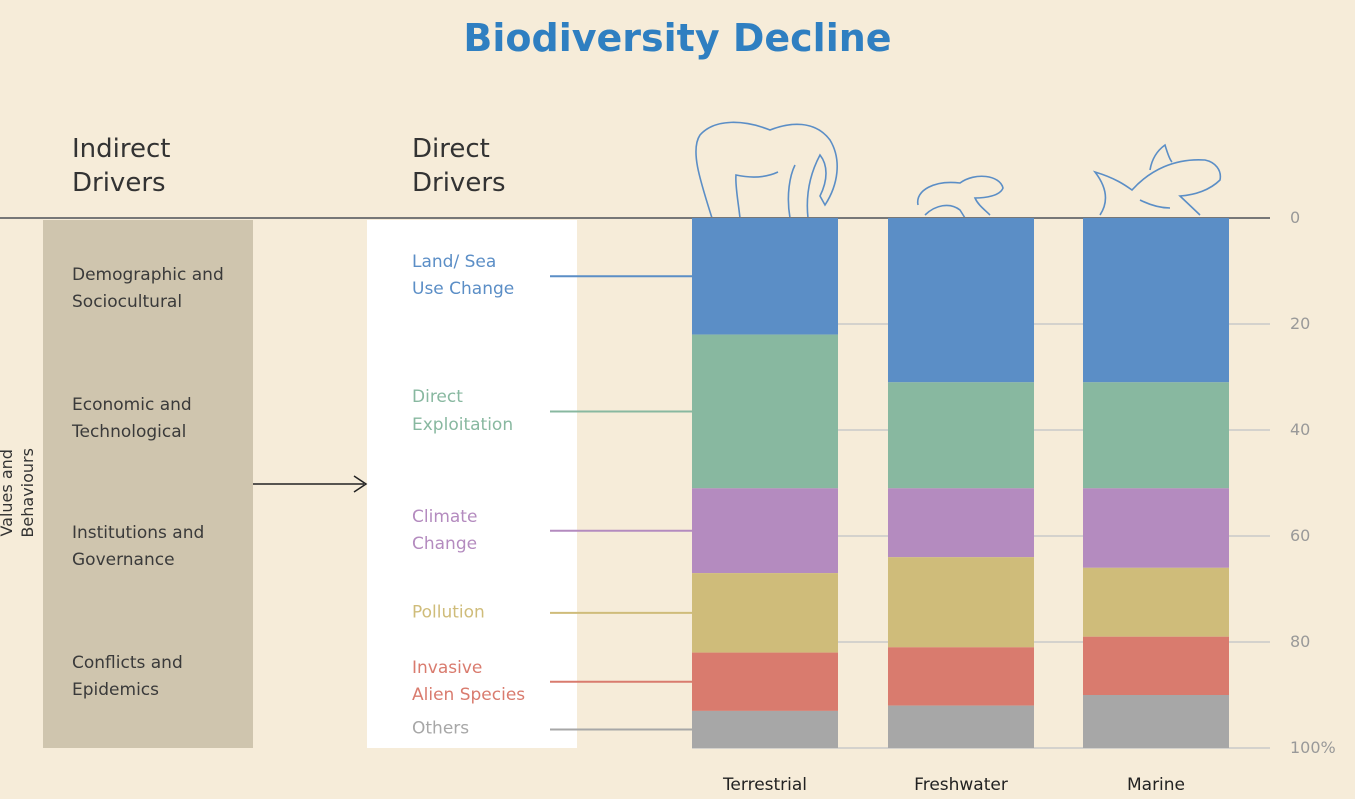 Image resolution: width=1355 pixels, height=799 pixels. What do you see at coordinates (472, 484) in the screenshot?
I see `direct-box` at bounding box center [472, 484].